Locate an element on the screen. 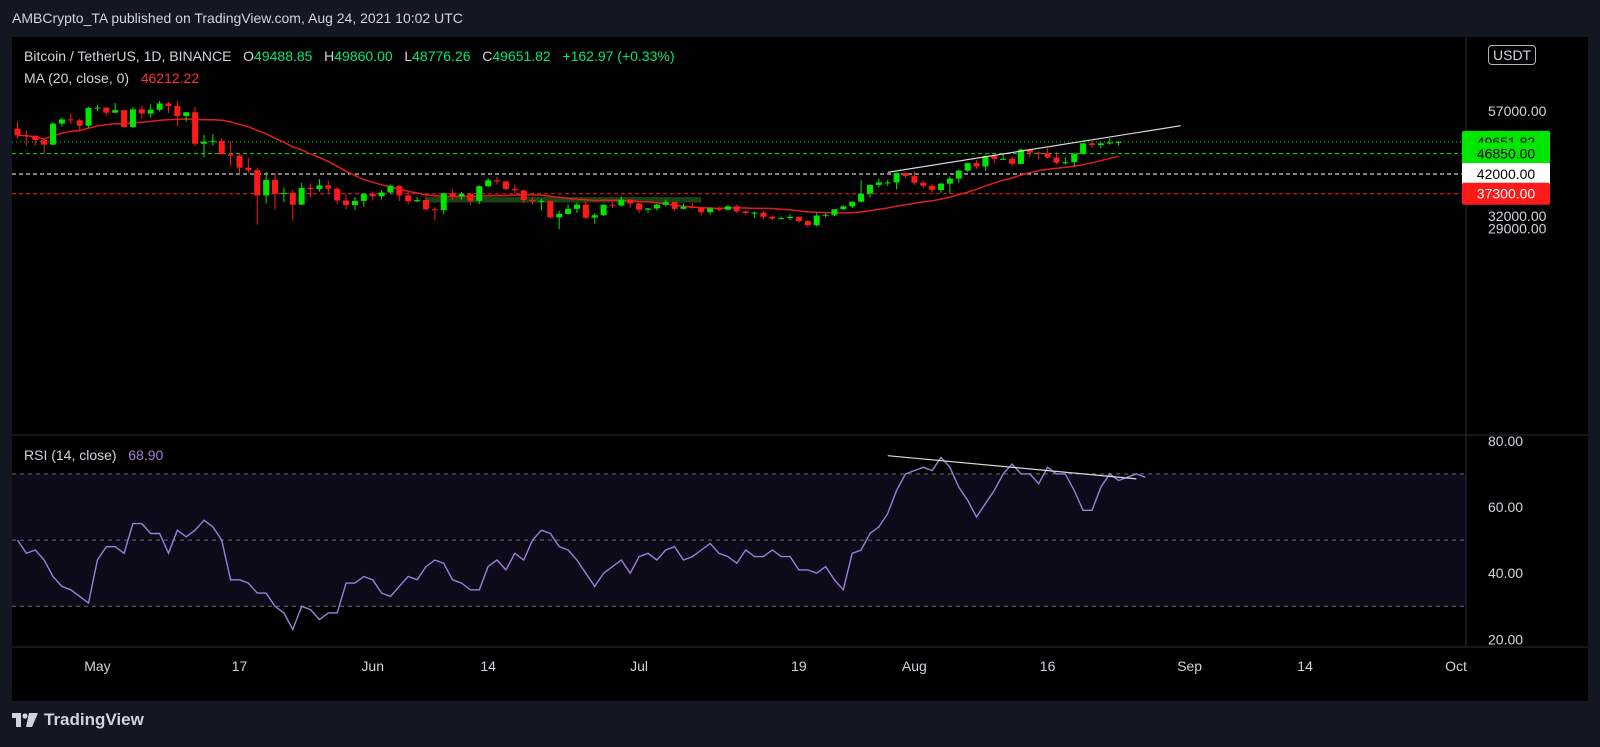 This screenshot has width=1600, height=747. support-zone is located at coordinates (563, 200).